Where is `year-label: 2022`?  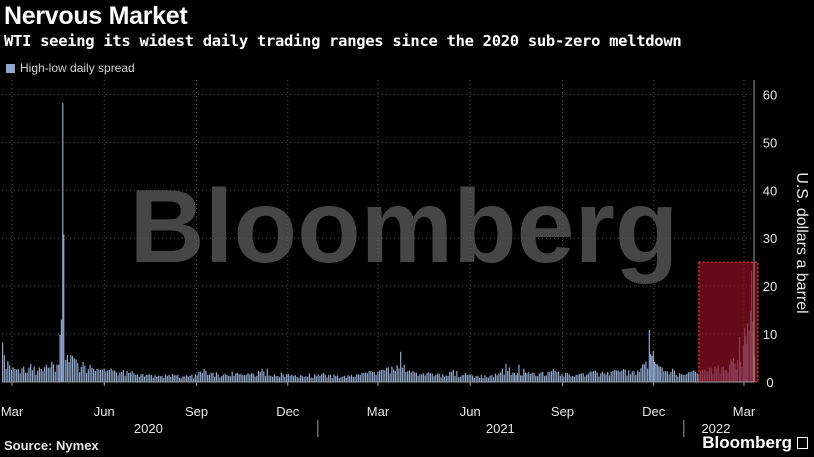
year-label: 2022 is located at coordinates (715, 428).